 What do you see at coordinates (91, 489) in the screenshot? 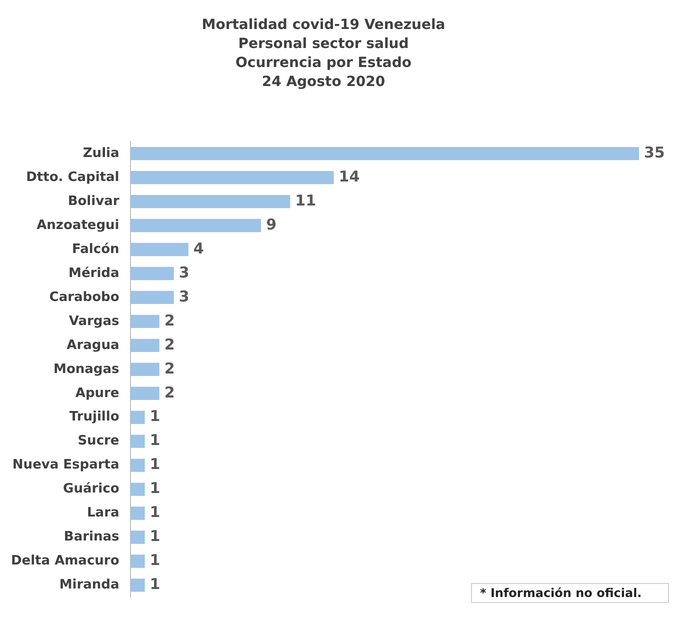
I see `y-tick-label: Guárico` at bounding box center [91, 489].